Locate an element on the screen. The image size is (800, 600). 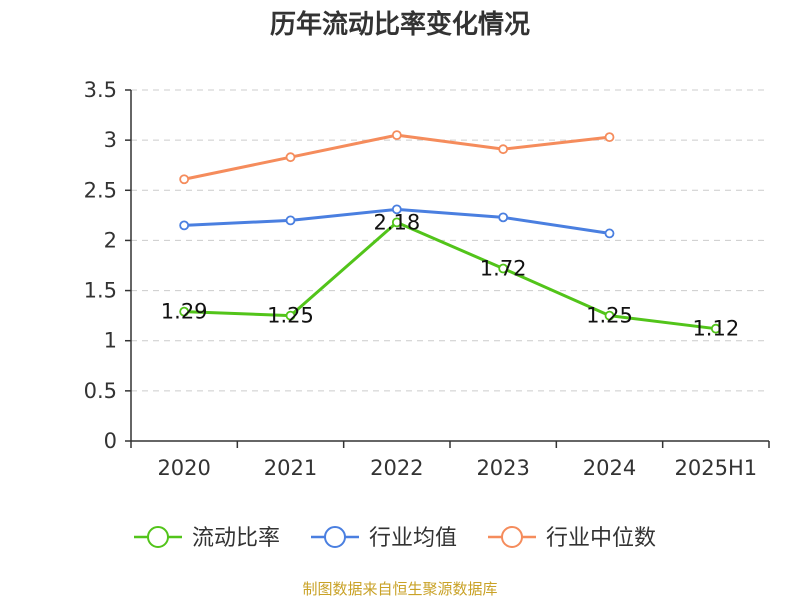
data-label: 2.18 is located at coordinates (396, 222).